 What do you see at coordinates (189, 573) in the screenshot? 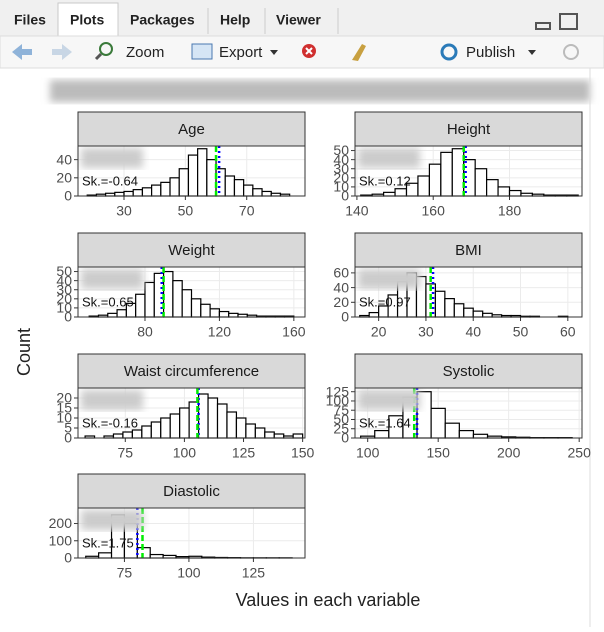
I see `x-tick-label: 100` at bounding box center [189, 573].